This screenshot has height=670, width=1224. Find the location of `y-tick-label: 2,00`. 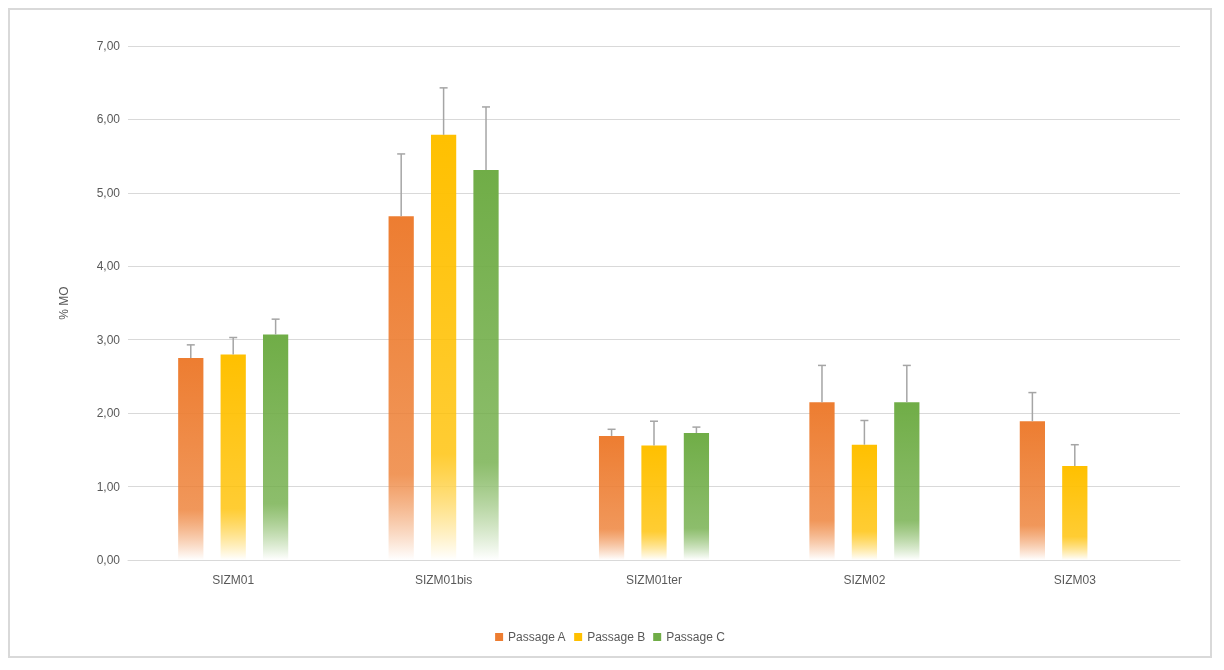

y-tick-label: 2,00 is located at coordinates (108, 413).